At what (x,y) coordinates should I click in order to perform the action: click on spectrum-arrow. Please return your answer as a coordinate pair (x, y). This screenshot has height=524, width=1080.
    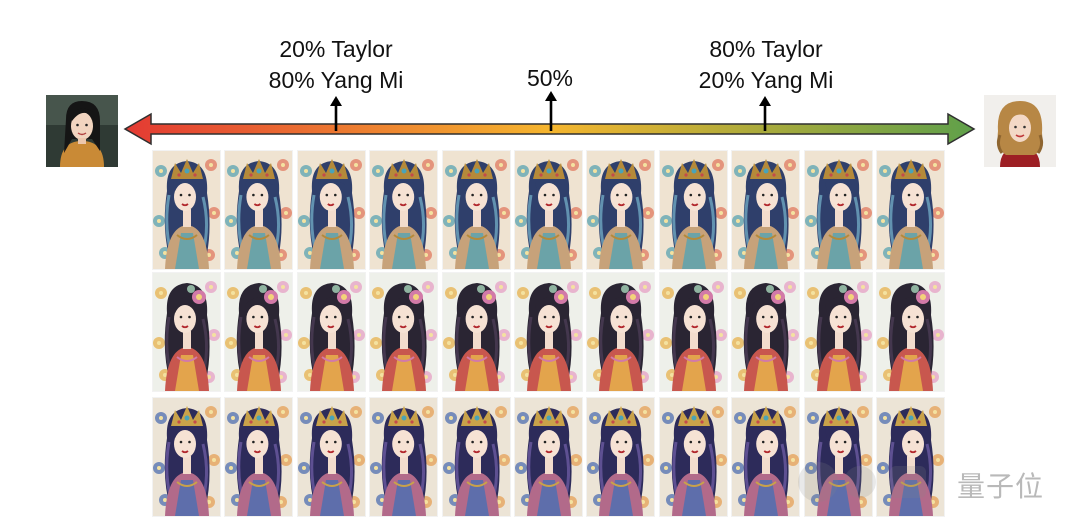
    Looking at the image, I should click on (549, 118).